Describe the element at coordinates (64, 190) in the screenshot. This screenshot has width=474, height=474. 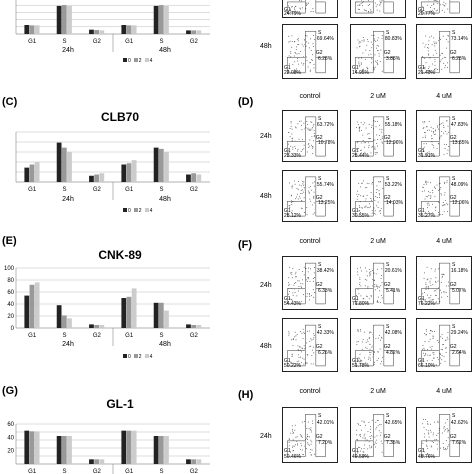
I see `category-label: S` at that location.